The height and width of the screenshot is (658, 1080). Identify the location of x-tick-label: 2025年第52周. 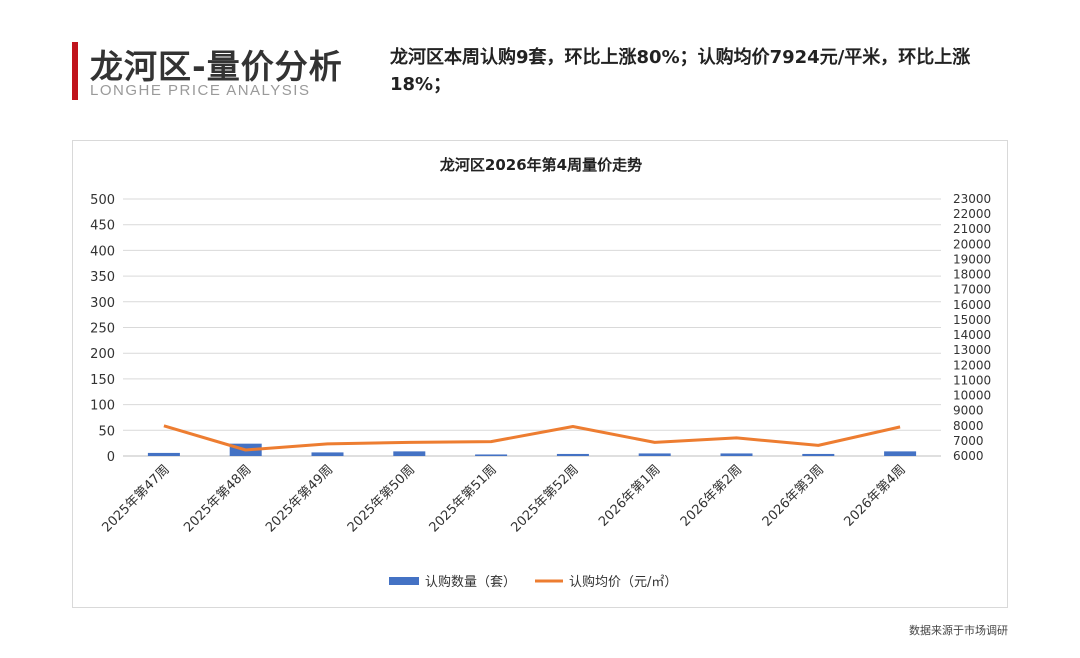
(544, 498).